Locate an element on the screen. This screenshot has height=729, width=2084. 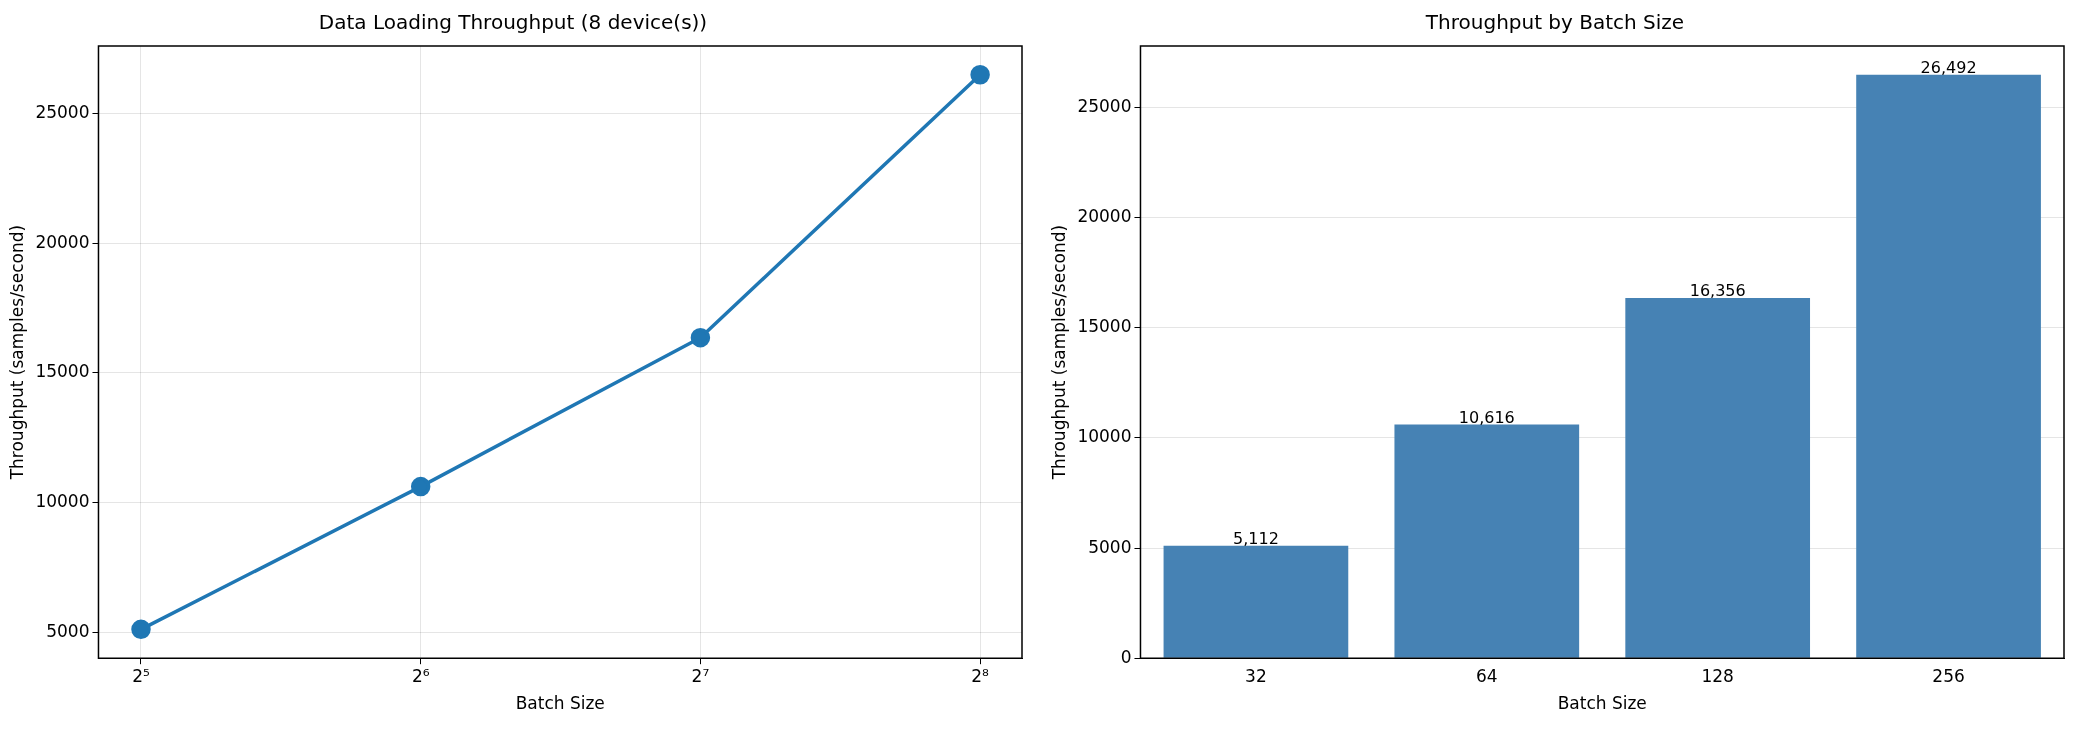
x-tick-label: 32 is located at coordinates (1256, 675).